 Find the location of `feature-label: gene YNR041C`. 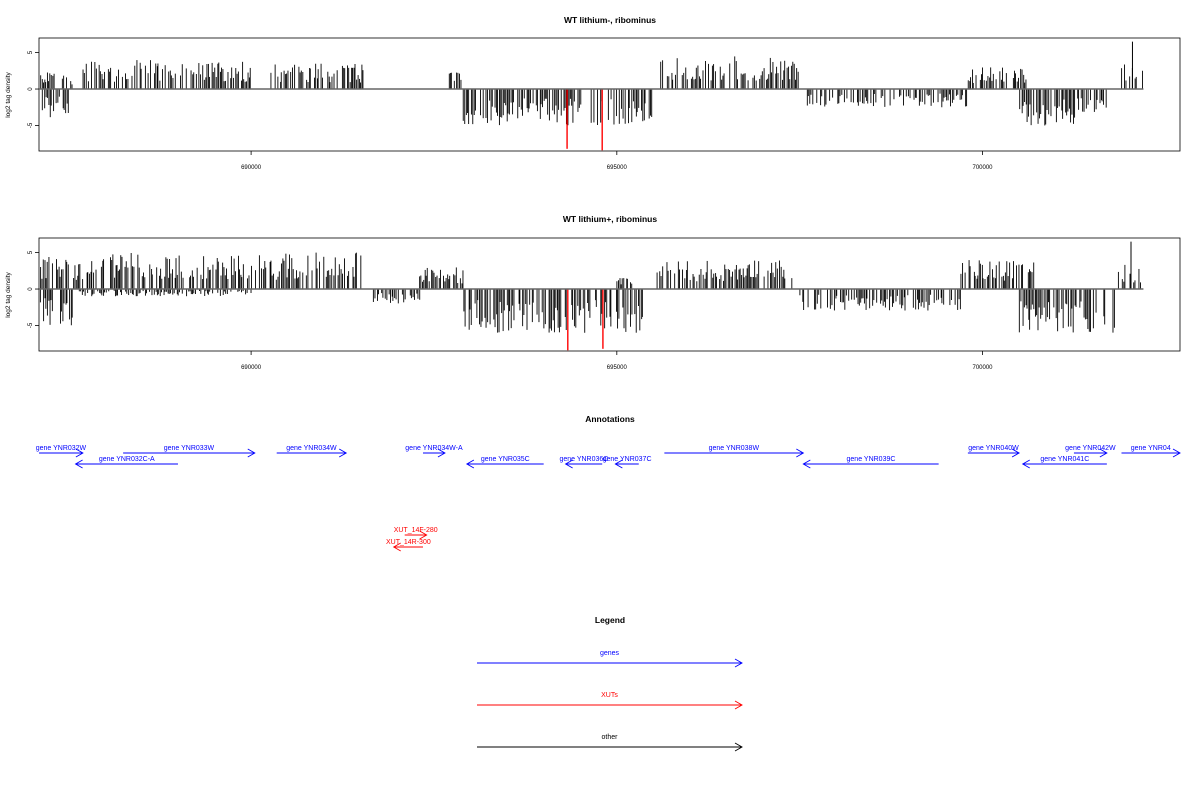

feature-label: gene YNR041C is located at coordinates (1064, 459).